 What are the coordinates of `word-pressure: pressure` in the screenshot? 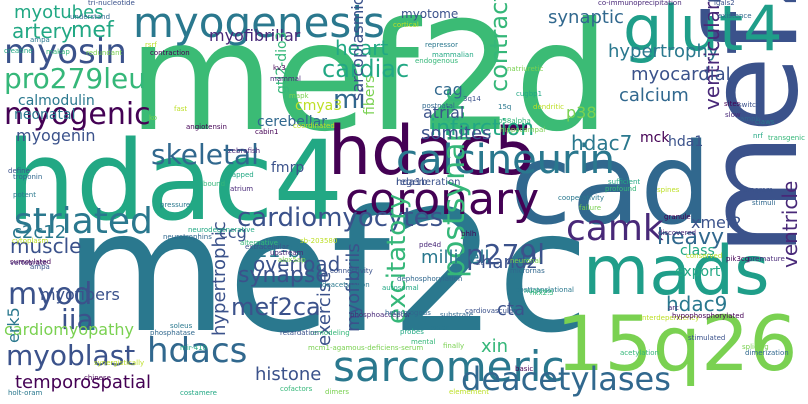 It's located at (175, 205).